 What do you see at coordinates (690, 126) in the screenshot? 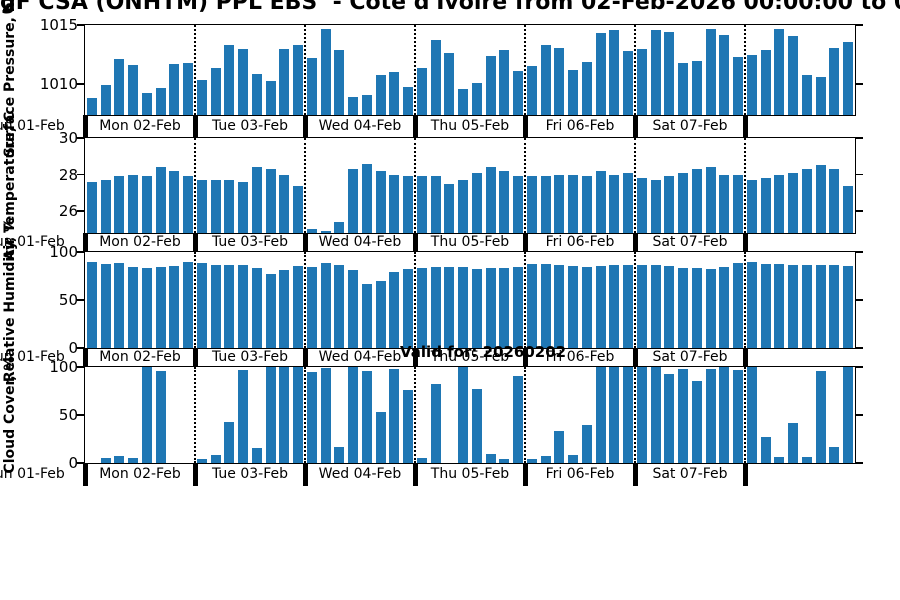
I see `x-day-label: Sat 07-Feb` at bounding box center [690, 126].